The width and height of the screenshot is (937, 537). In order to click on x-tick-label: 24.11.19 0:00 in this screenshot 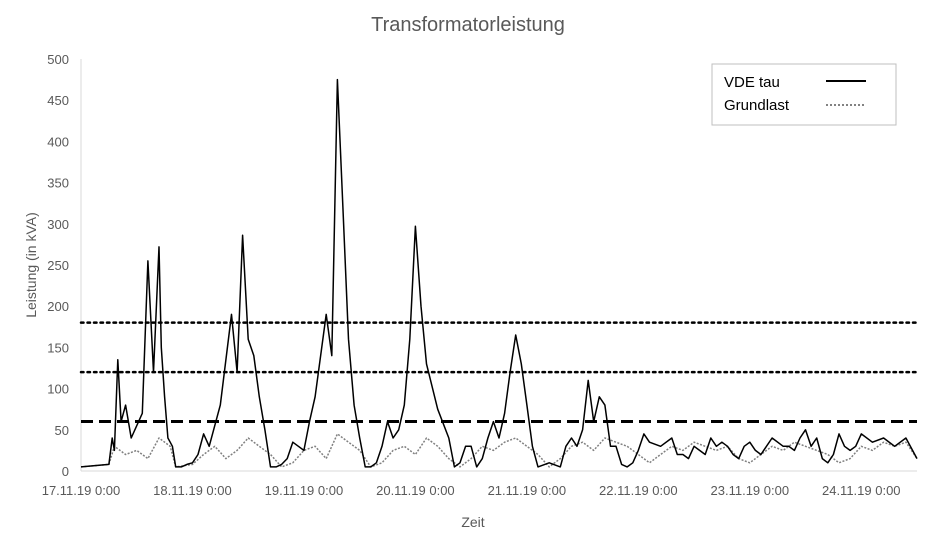, I will do `click(861, 490)`.